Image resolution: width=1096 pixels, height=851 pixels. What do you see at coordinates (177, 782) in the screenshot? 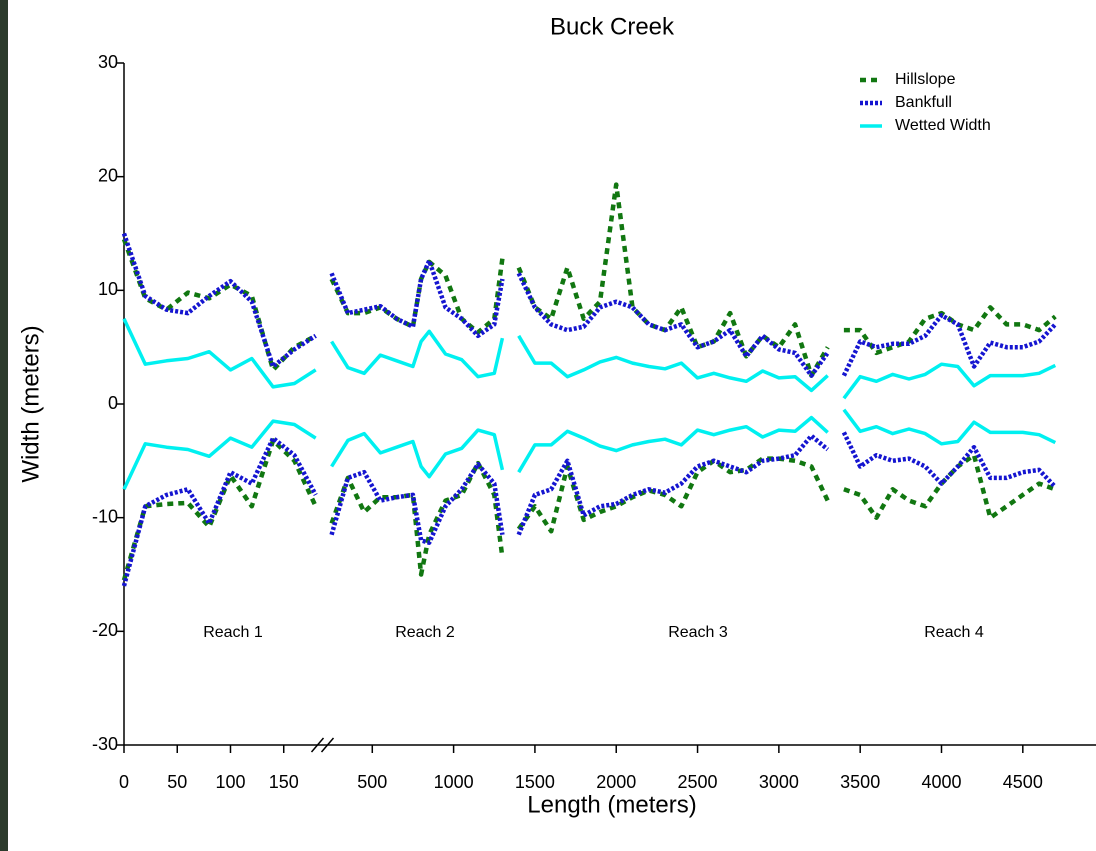
I see `x-tick-label: 50` at bounding box center [177, 782].